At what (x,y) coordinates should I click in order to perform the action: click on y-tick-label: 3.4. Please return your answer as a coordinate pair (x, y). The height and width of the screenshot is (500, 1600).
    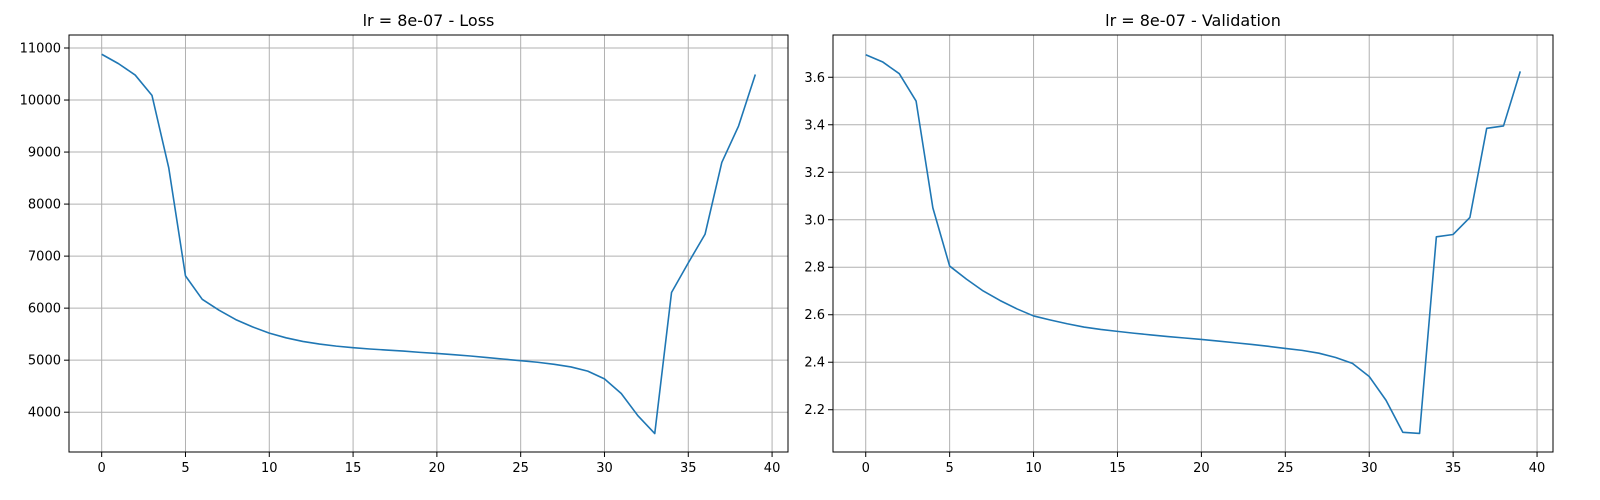
    Looking at the image, I should click on (814, 125).